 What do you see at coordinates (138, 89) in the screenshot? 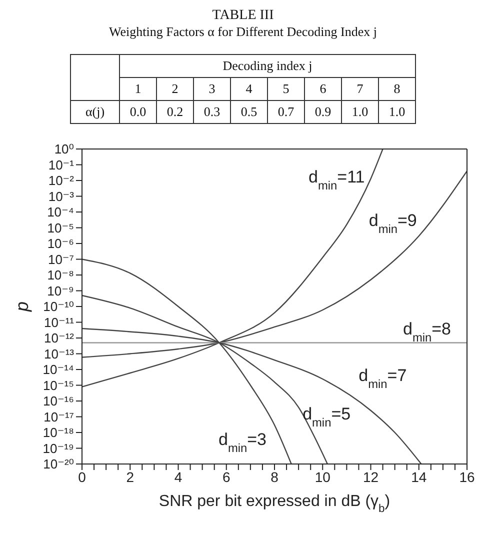
I see `x-tick-label: 1` at bounding box center [138, 89].